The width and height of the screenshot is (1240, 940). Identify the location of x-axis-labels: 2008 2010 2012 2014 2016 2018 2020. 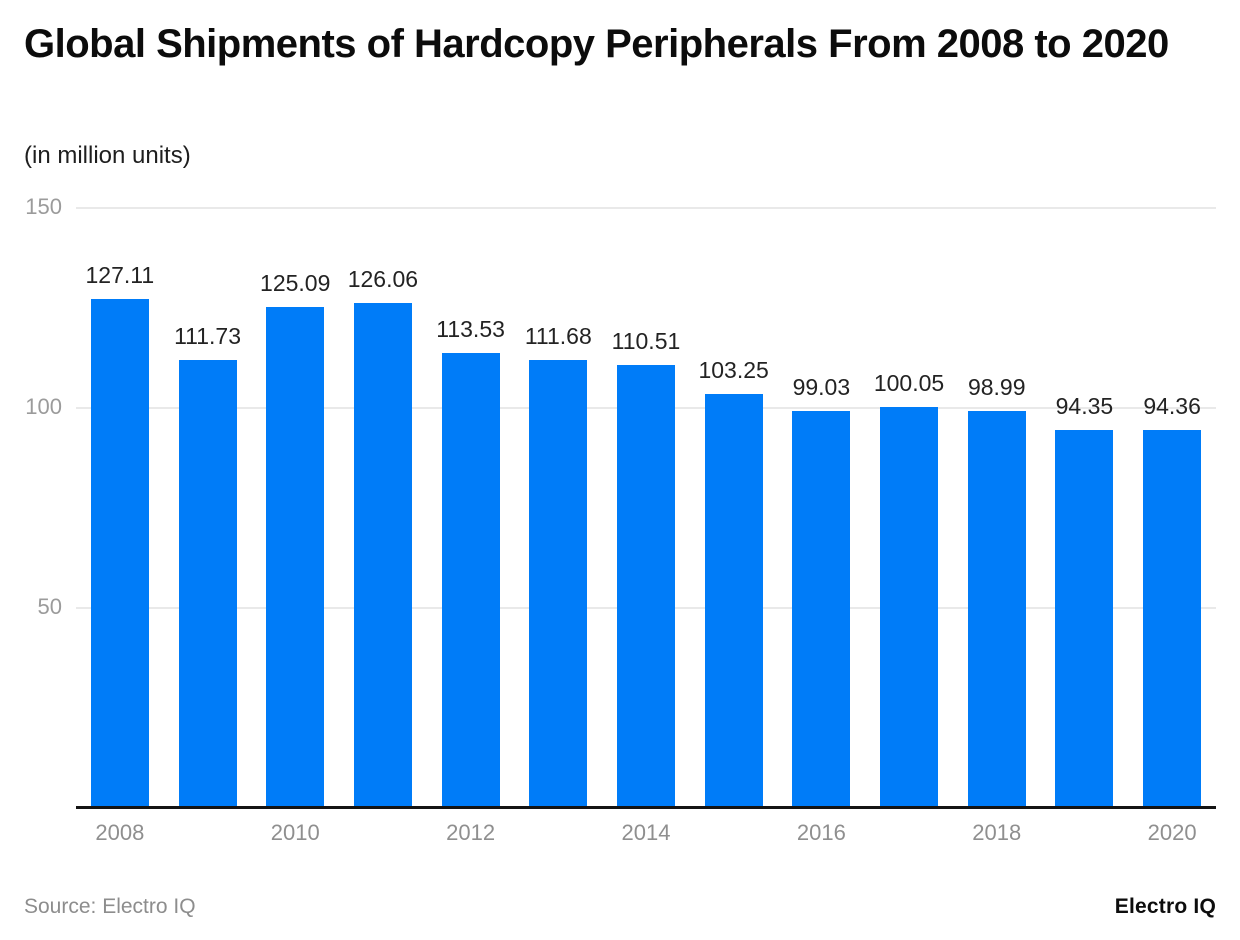
(646, 833).